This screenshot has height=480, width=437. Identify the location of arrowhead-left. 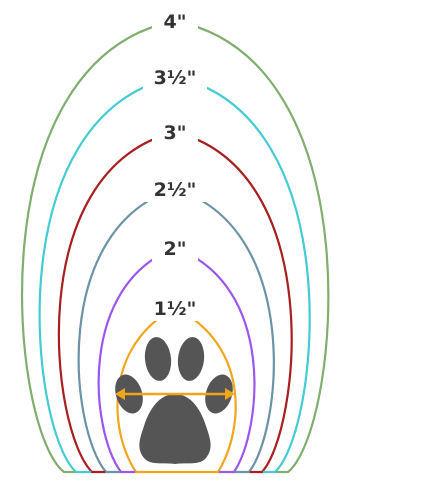
(120, 394).